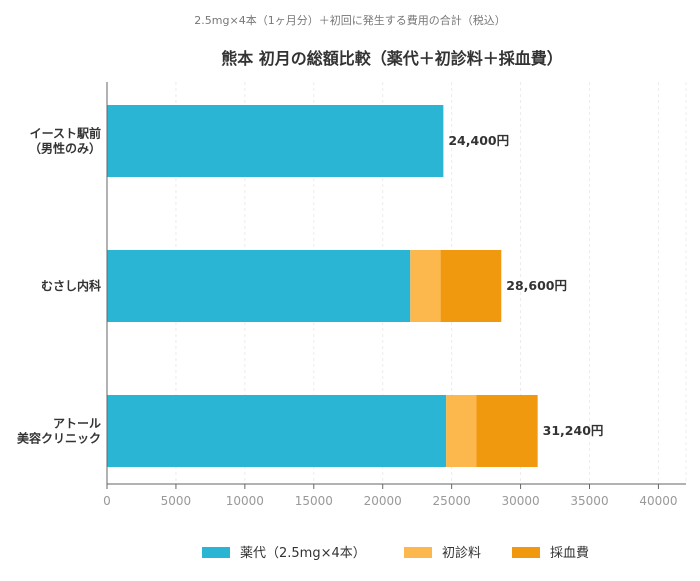 This screenshot has width=700, height=581. What do you see at coordinates (395, 553) in the screenshot?
I see `legend: 薬代（2.5mg×4本） 初診料 採血費` at bounding box center [395, 553].